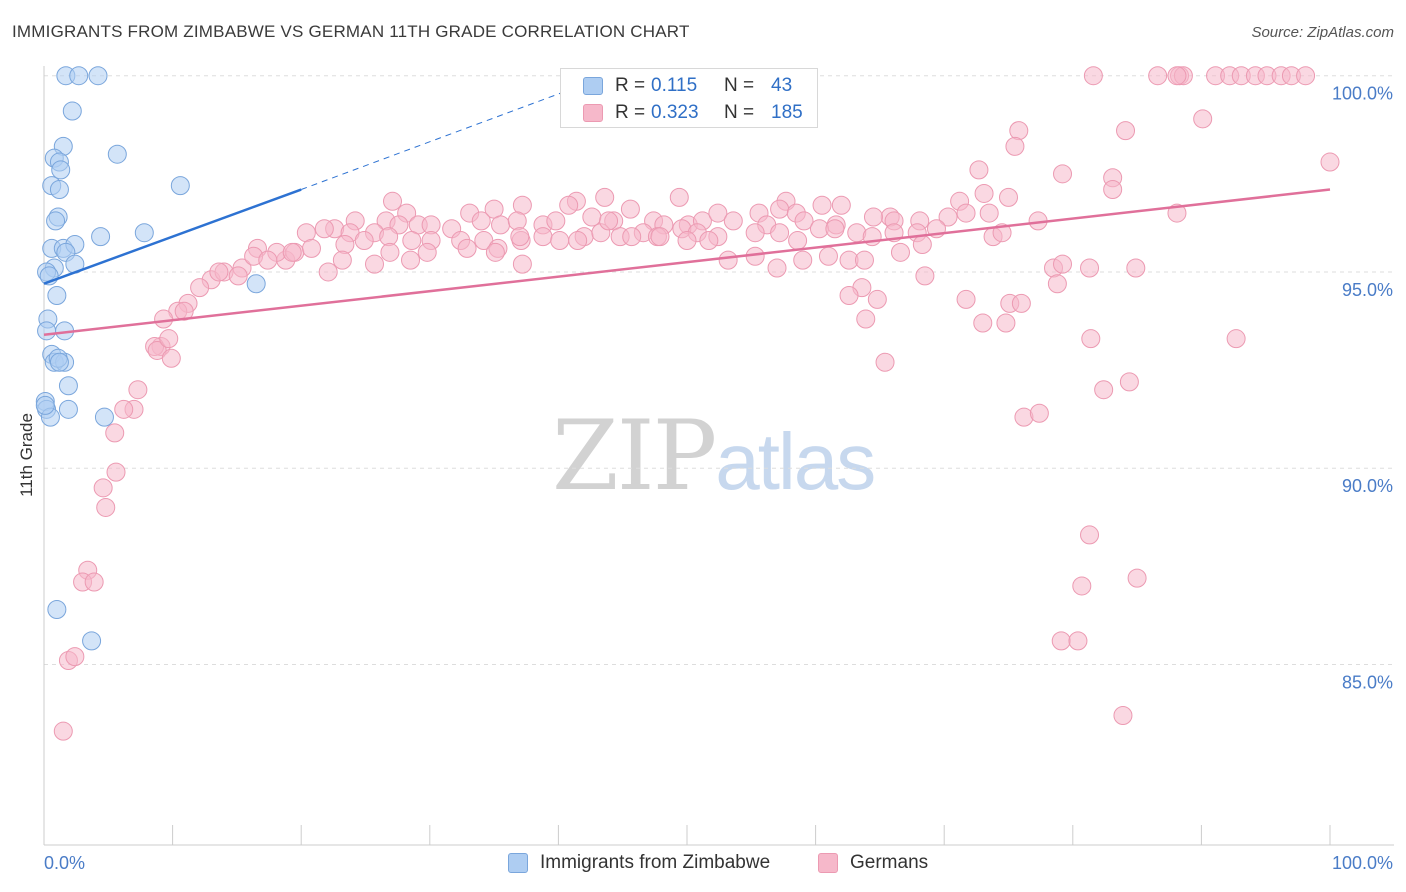 Image resolution: width=1406 pixels, height=892 pixels. What do you see at coordinates (714, 456) in the screenshot?
I see `watermark: ZIPatlas` at bounding box center [714, 456].